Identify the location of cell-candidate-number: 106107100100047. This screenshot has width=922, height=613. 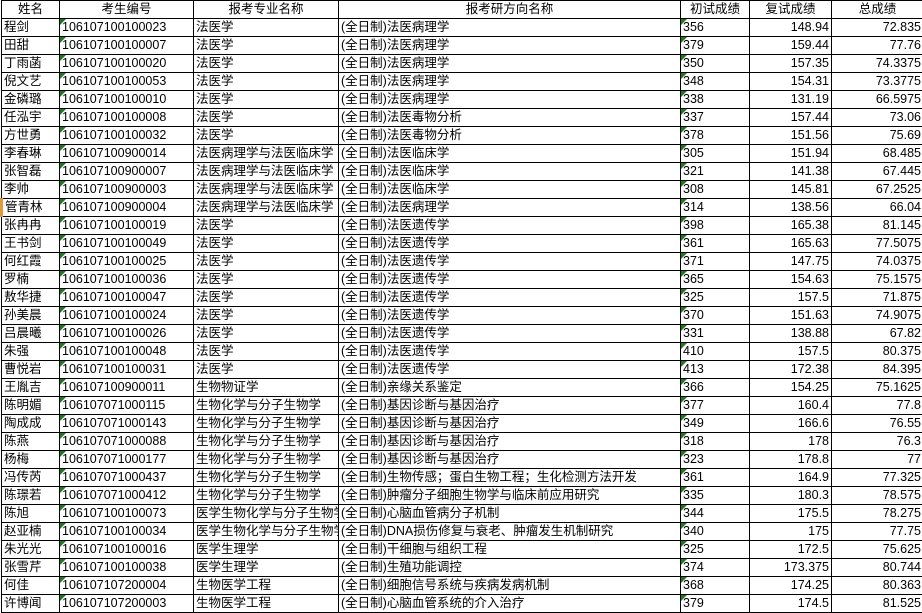
(127, 298).